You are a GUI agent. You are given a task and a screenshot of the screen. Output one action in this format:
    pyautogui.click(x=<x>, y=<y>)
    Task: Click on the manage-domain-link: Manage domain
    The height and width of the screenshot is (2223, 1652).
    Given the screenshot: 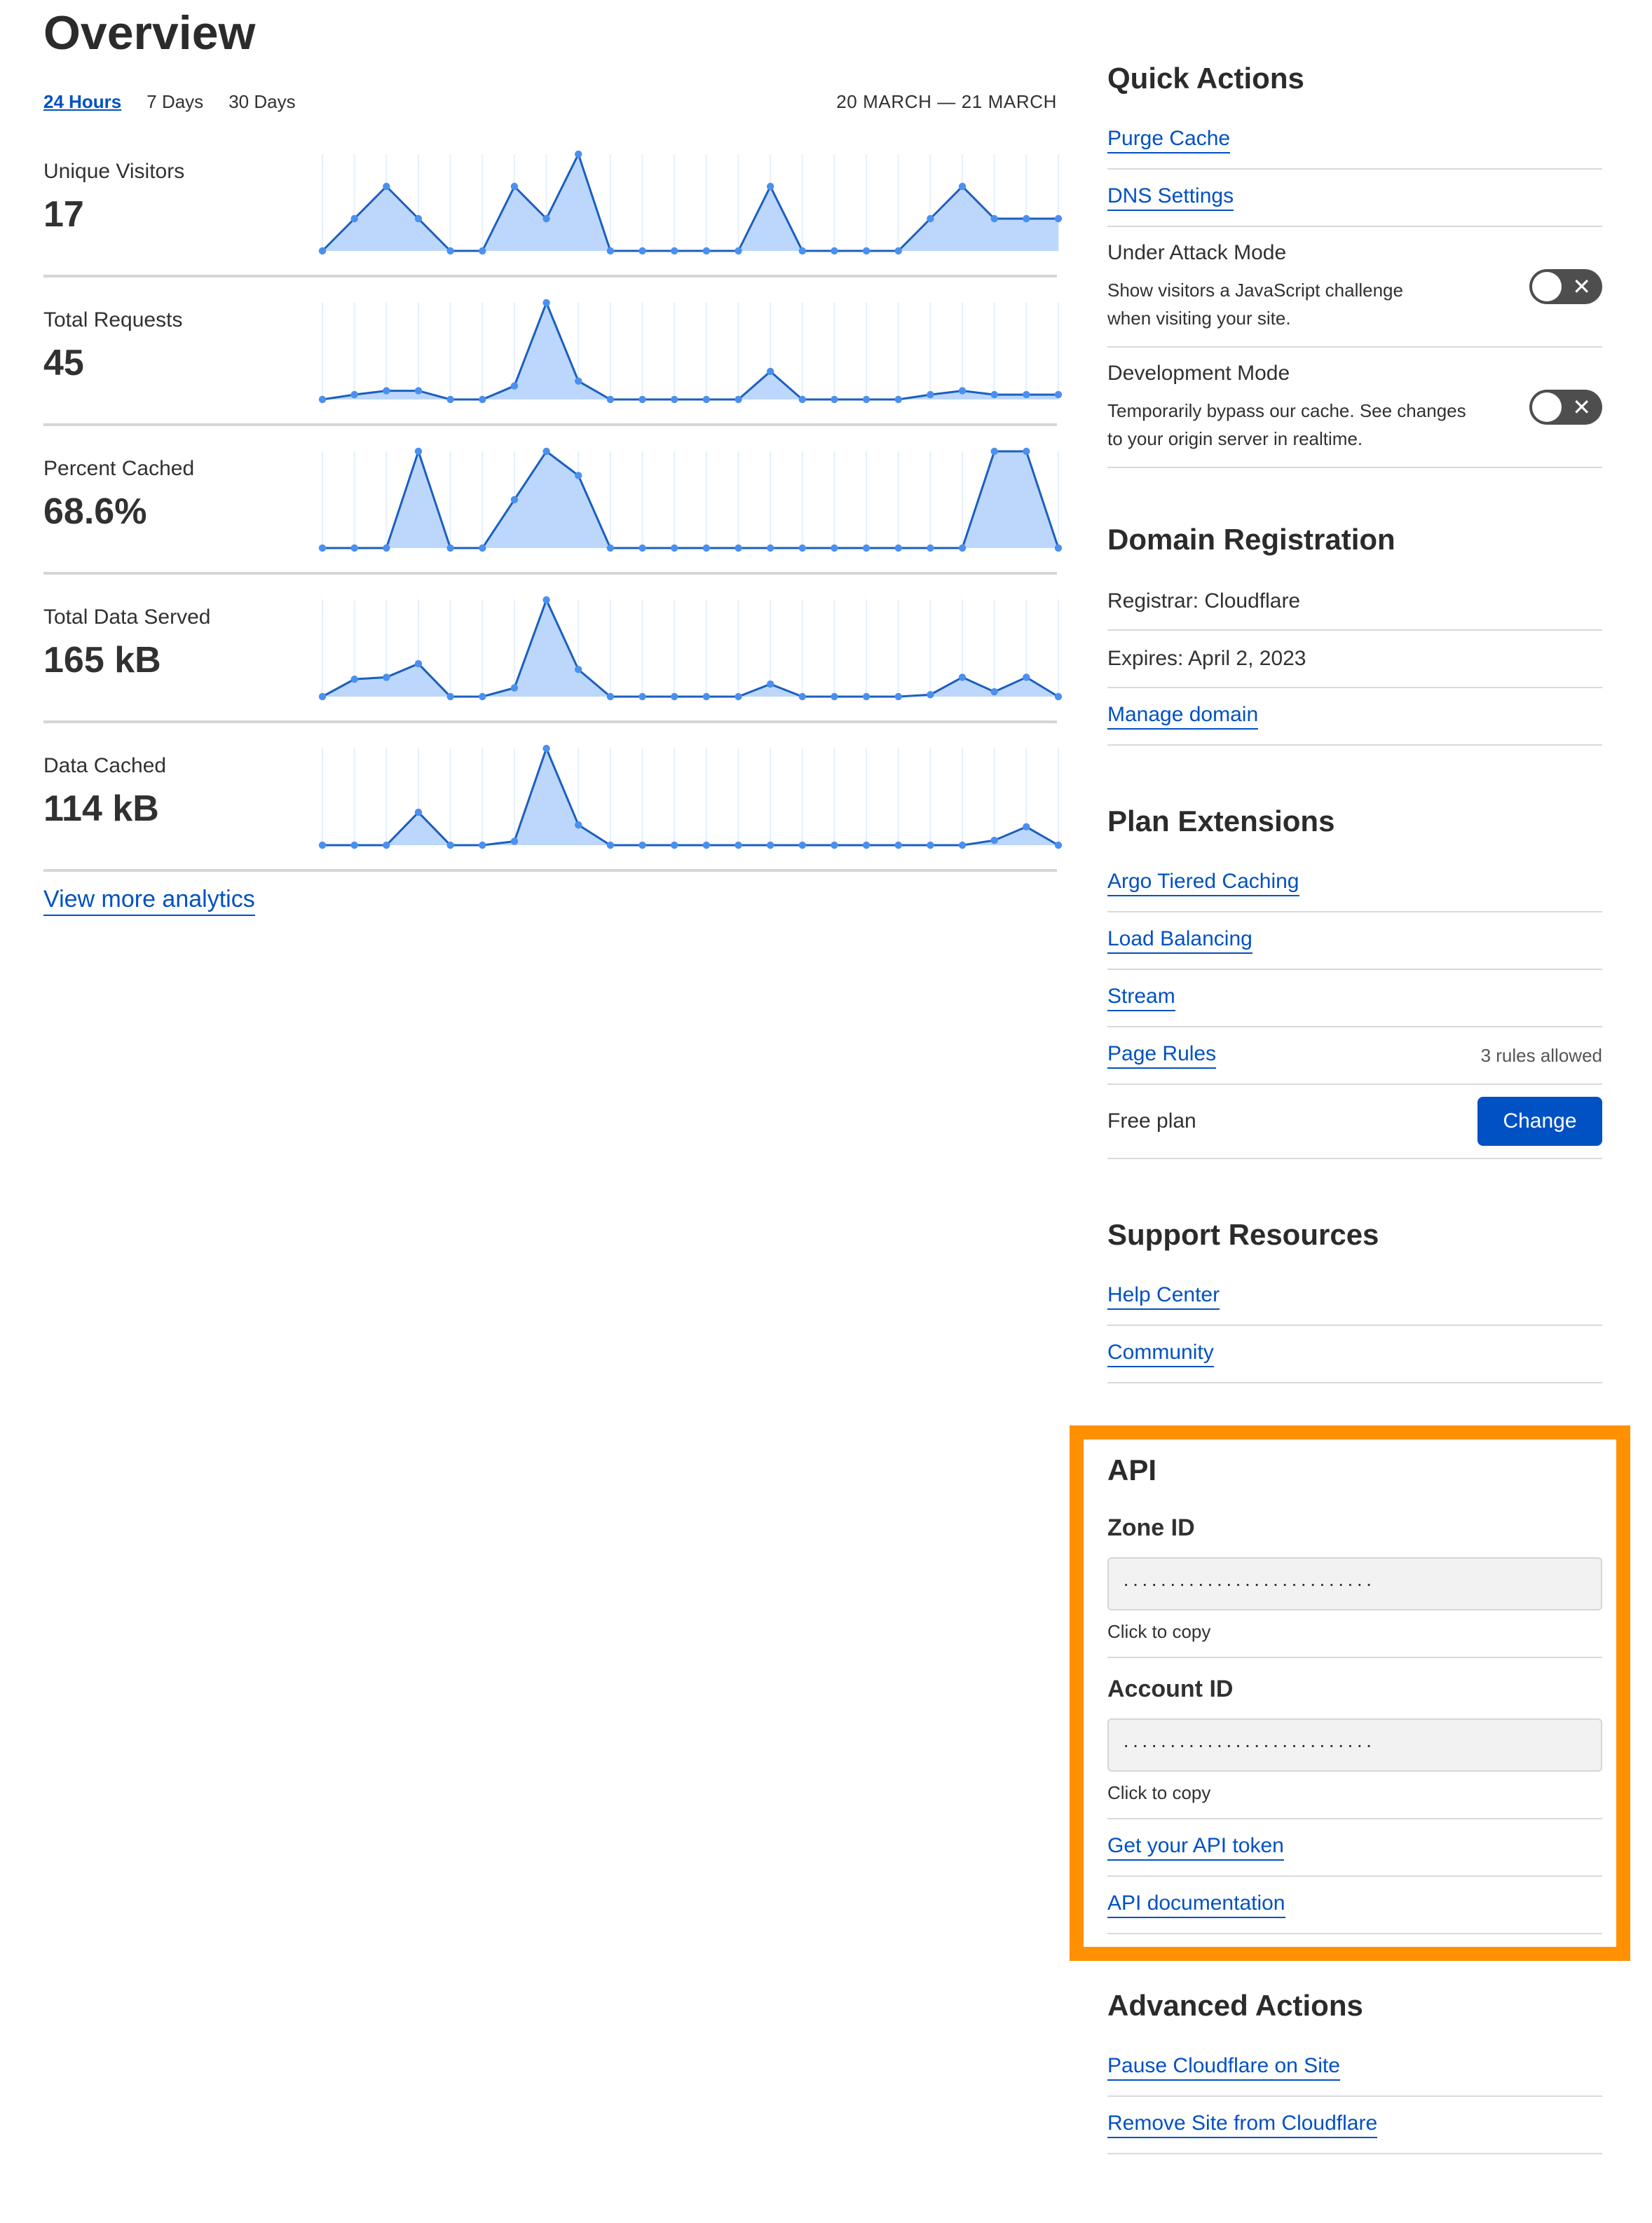 What is the action you would take?
    pyautogui.click(x=1183, y=716)
    